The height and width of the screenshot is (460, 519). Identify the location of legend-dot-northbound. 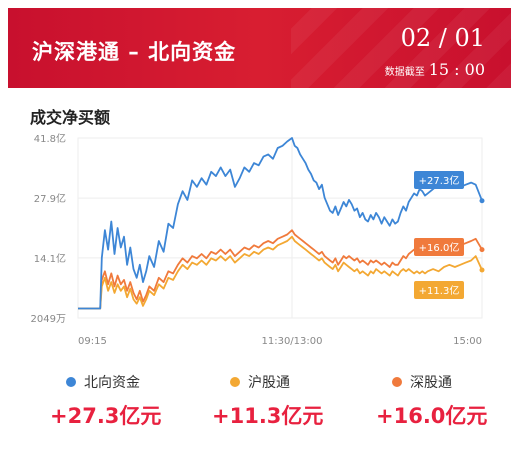
(71, 382).